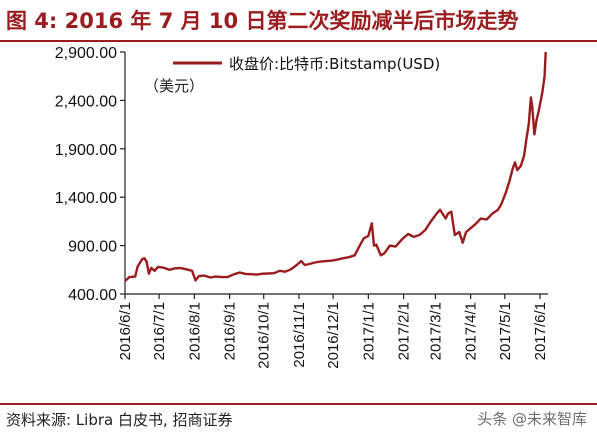  What do you see at coordinates (86, 101) in the screenshot?
I see `y-tick-label: 2,400.00` at bounding box center [86, 101].